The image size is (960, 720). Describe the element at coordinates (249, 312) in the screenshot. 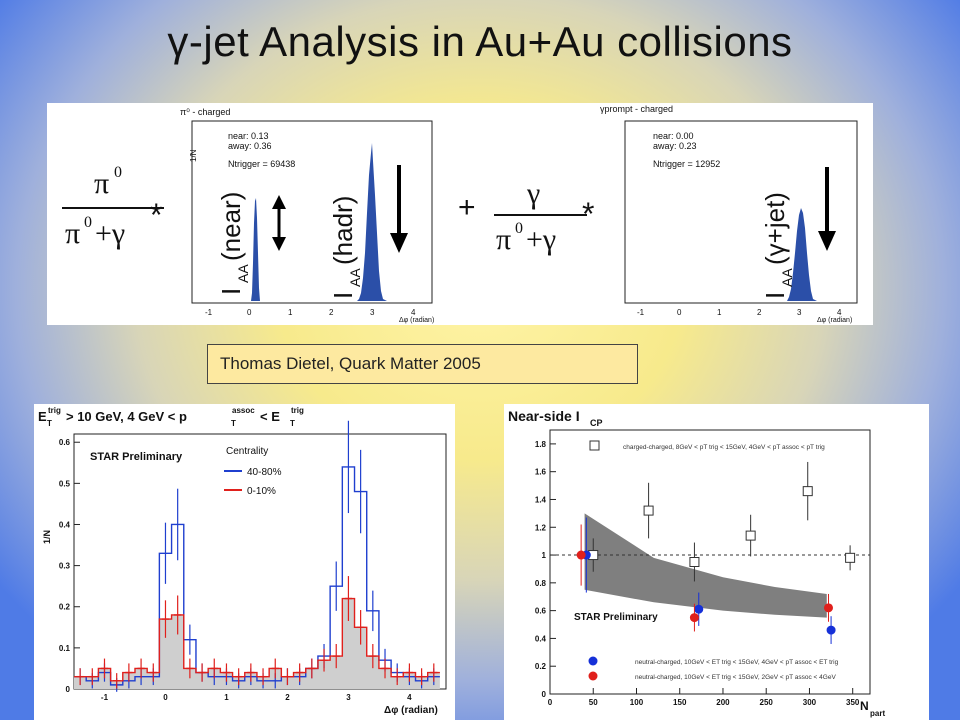

I see `hist1-xtick-1: 0` at that location.